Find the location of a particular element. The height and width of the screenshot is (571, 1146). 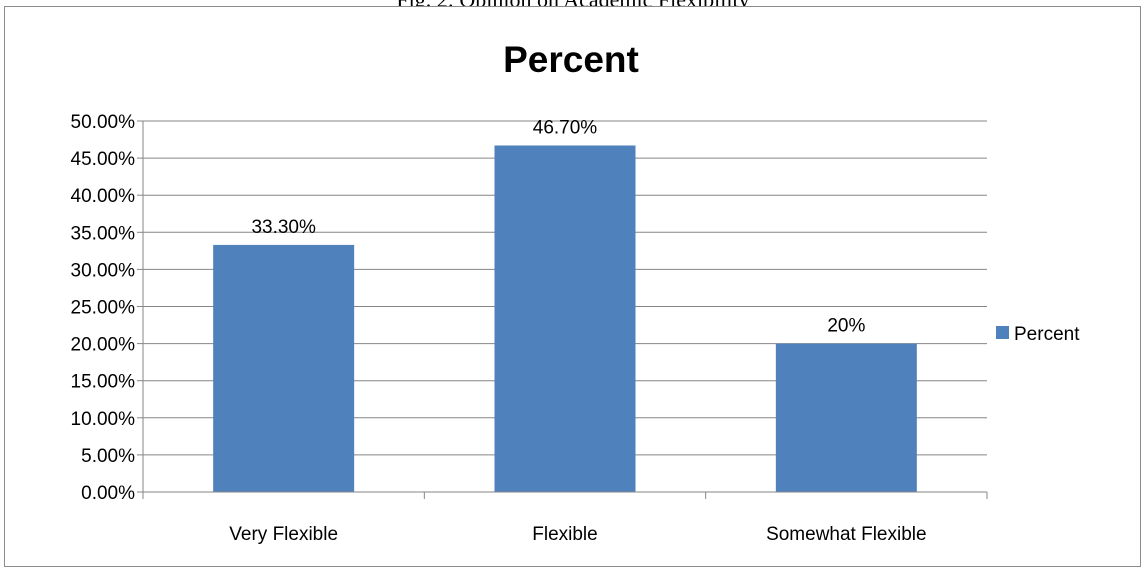

y-tick-label: 10.00% is located at coordinates (103, 419).